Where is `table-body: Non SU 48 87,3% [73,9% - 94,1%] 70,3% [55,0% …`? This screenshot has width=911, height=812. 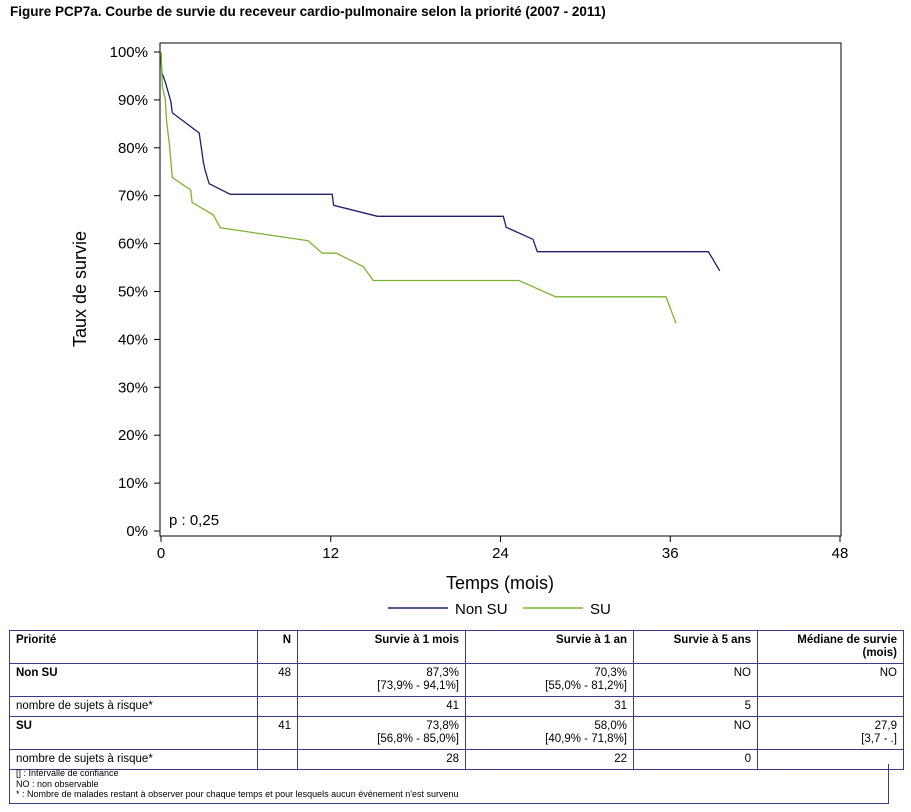 table-body: Non SU 48 87,3% [73,9% - 94,1%] 70,3% [55,0% … is located at coordinates (456, 716).